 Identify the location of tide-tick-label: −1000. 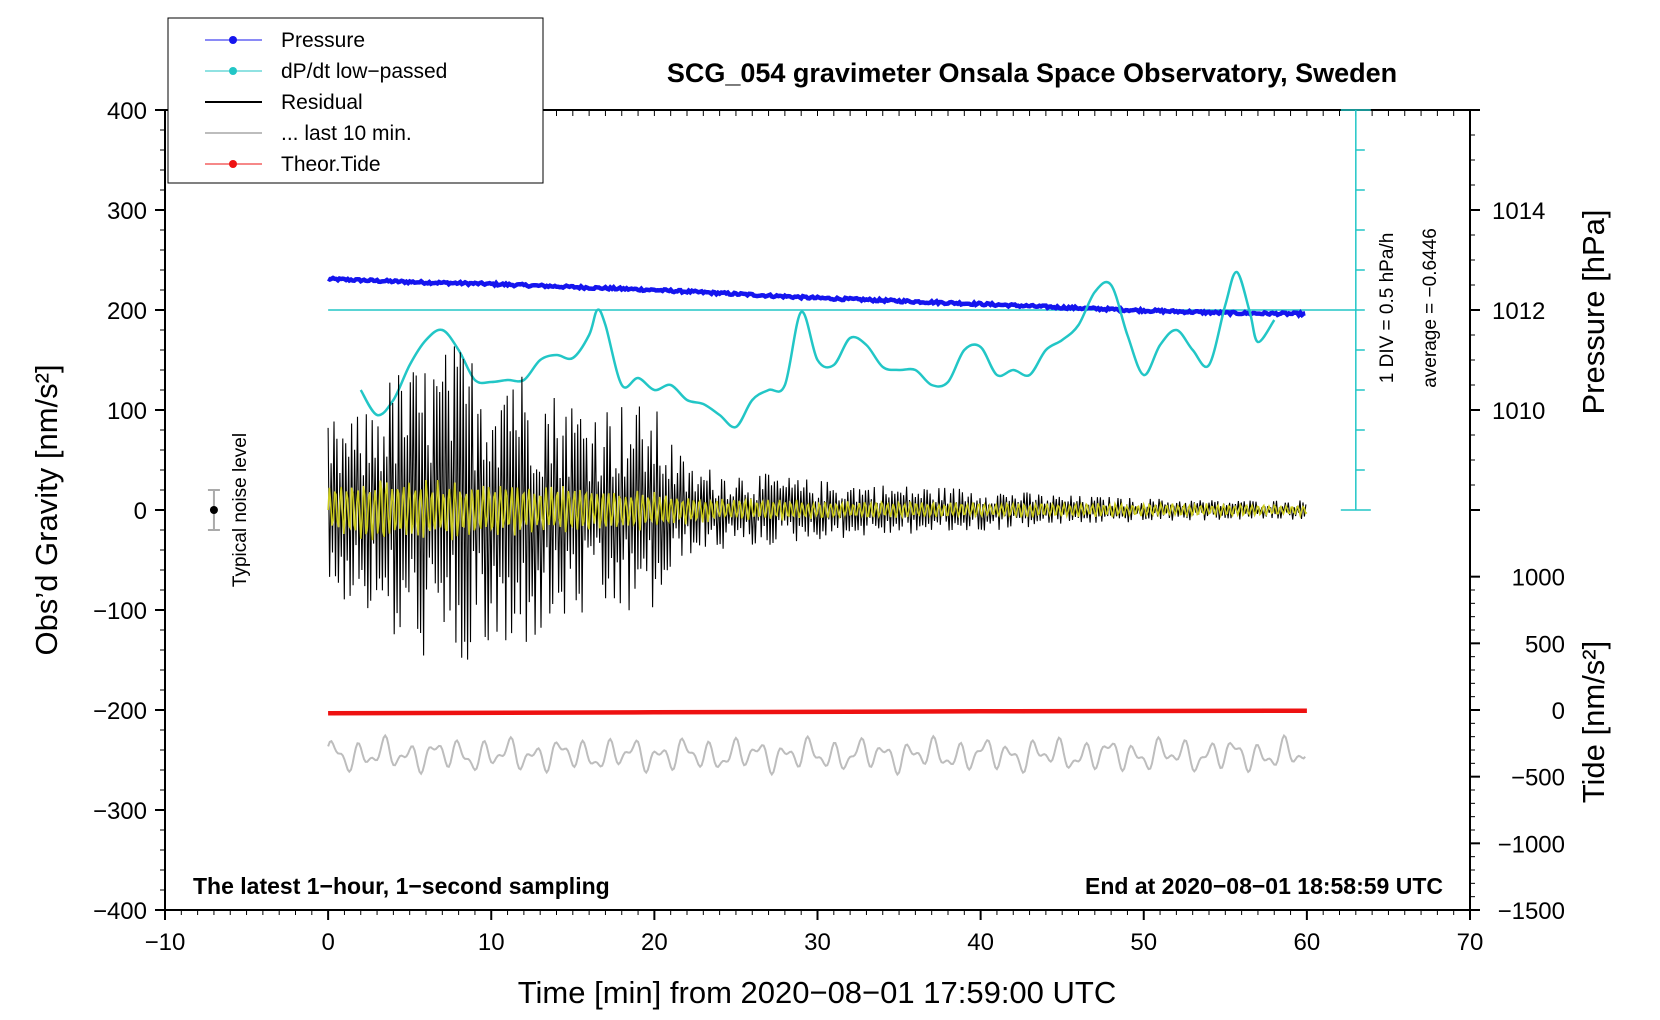
(1531, 844).